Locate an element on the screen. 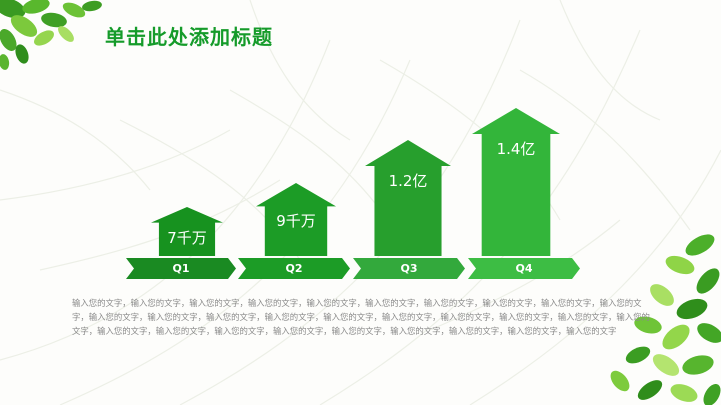  tick-label: Q4 is located at coordinates (524, 268).